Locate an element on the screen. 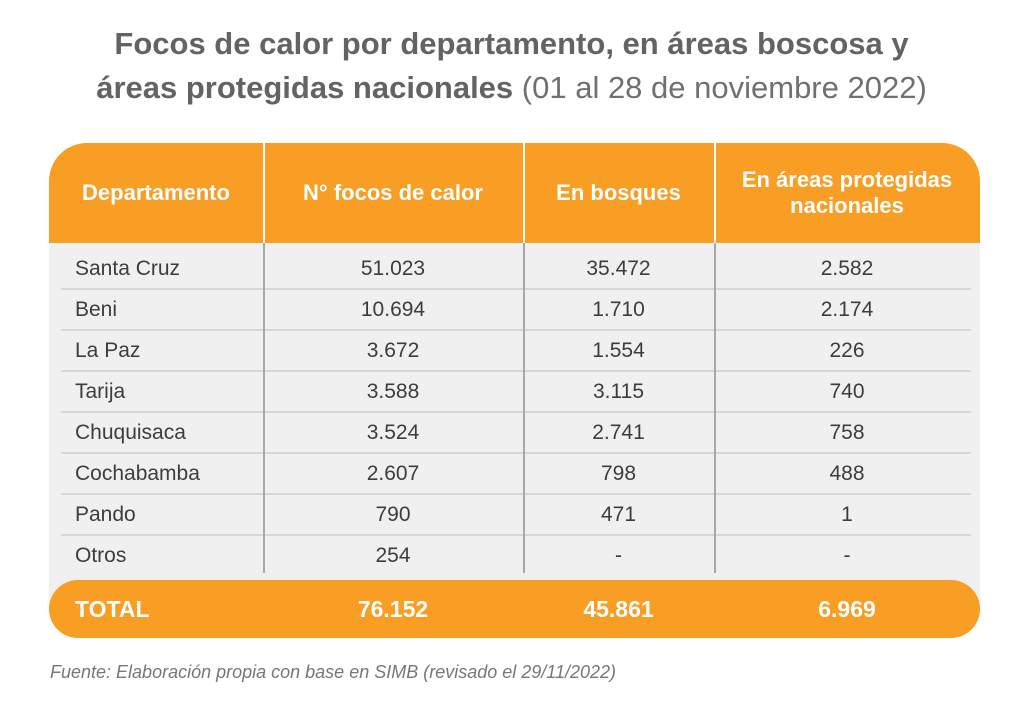 The width and height of the screenshot is (1023, 708). table-row: Otros 254 - - is located at coordinates (516, 554).